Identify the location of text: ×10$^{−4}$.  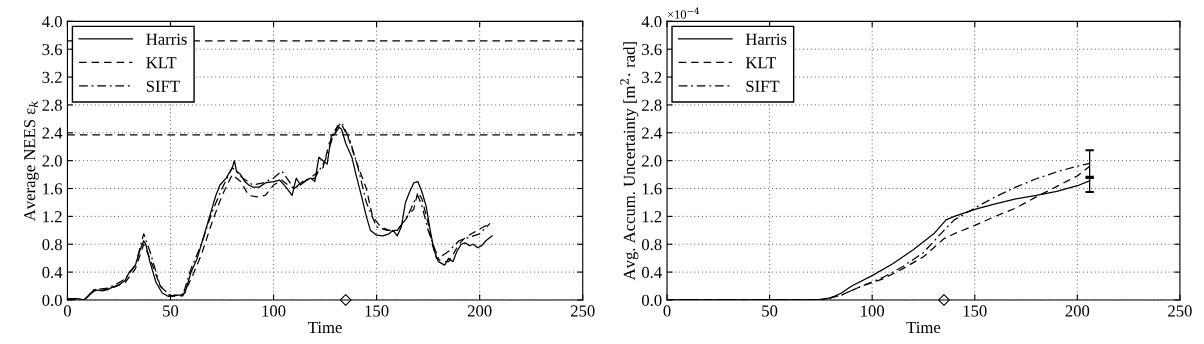
(684, 13).